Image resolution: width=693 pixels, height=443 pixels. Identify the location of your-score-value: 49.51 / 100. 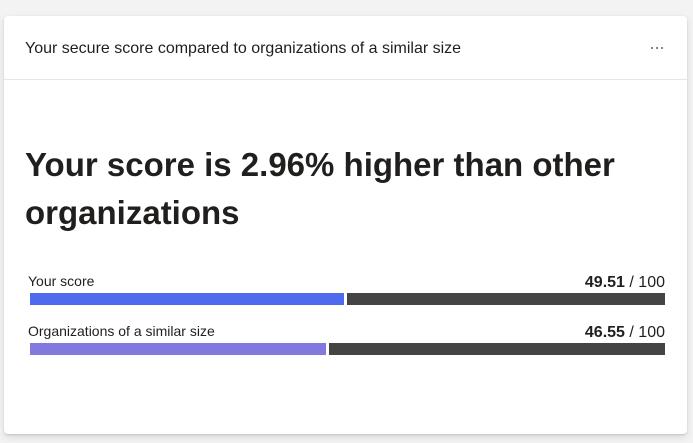
(625, 283).